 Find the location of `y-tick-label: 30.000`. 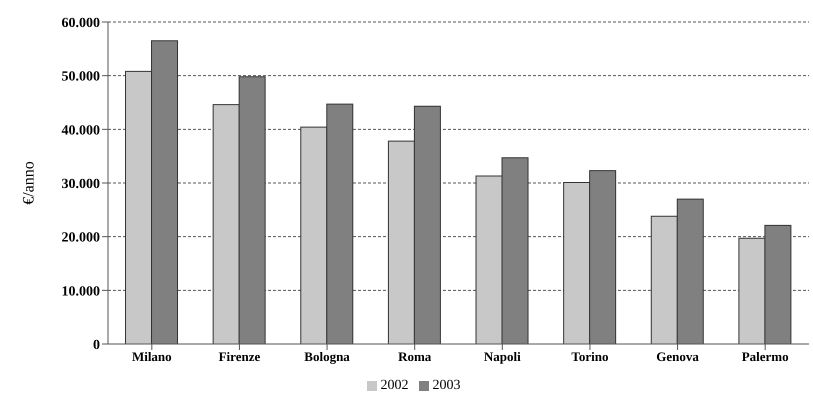

y-tick-label: 30.000 is located at coordinates (81, 184).